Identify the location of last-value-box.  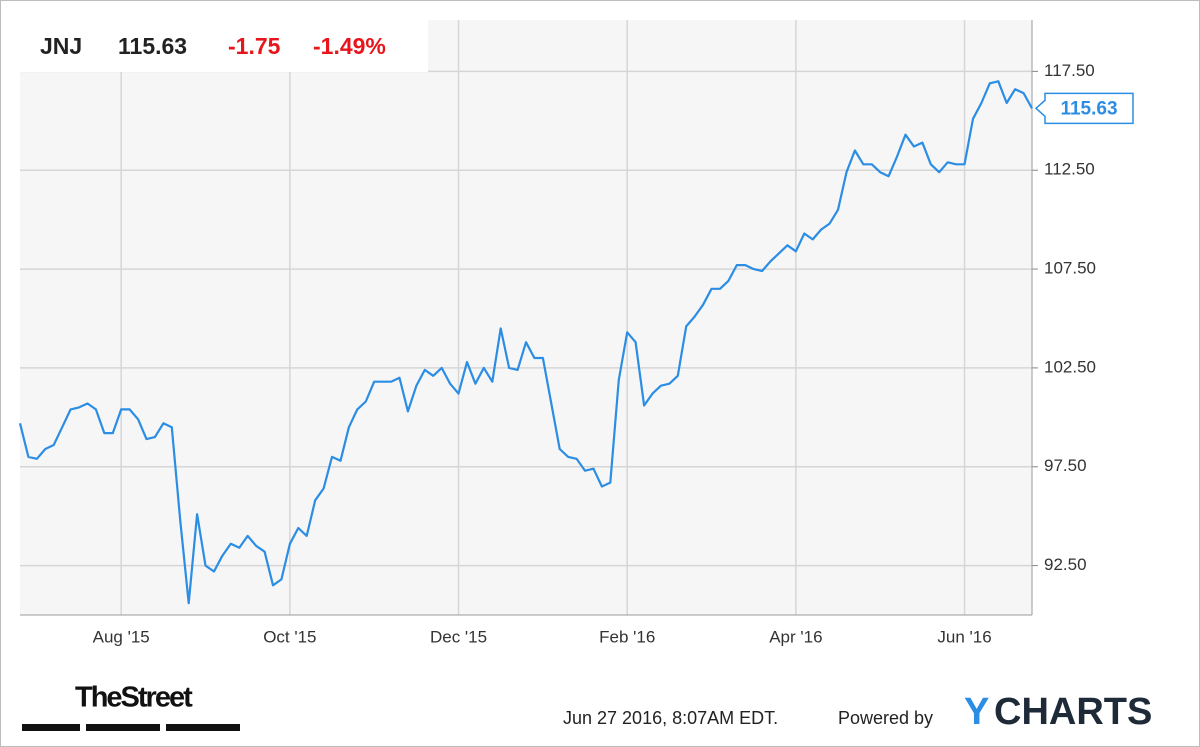
(1084, 108).